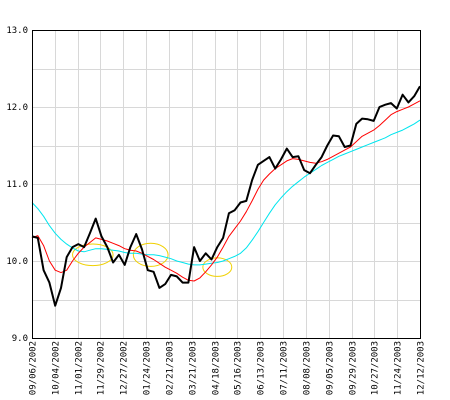  What do you see at coordinates (376, 368) in the screenshot?
I see `x-tick-label: 10/27/2003` at bounding box center [376, 368].